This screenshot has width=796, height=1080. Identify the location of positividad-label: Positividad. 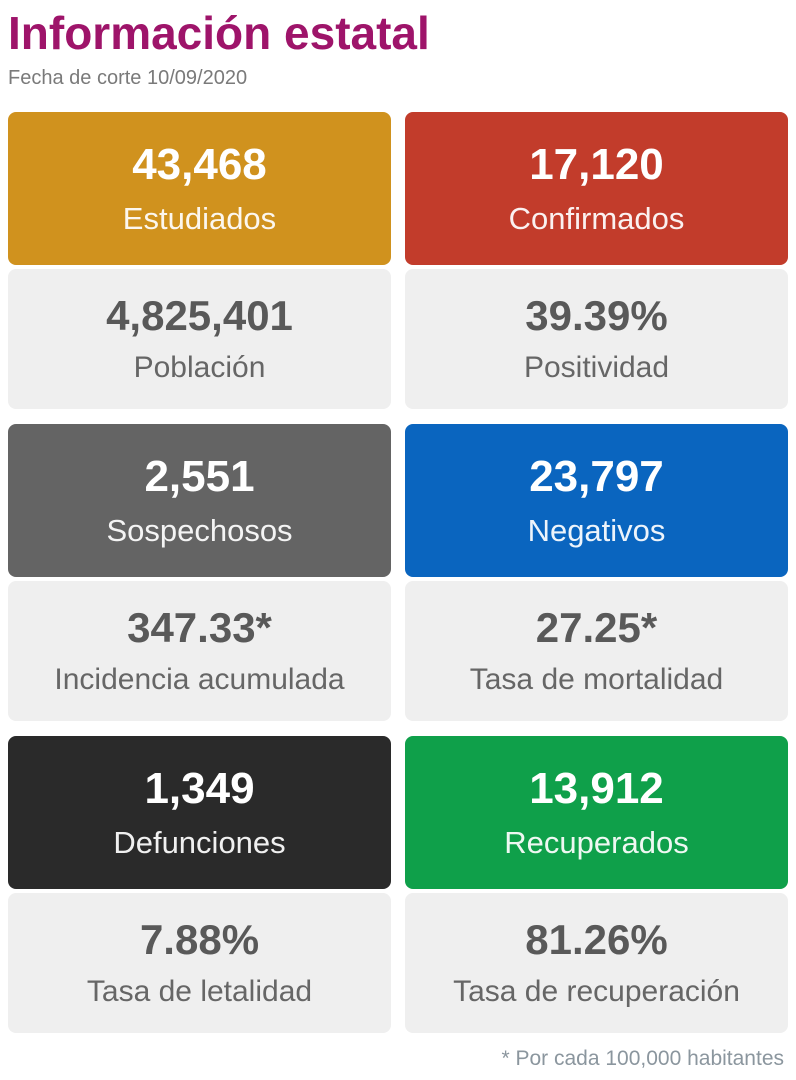
(596, 367).